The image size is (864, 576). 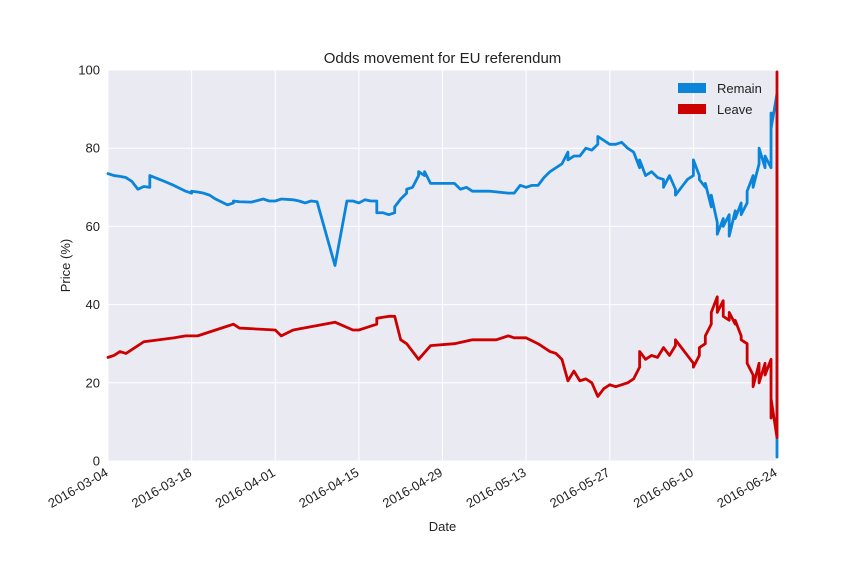 I want to click on legend-swatch-leave, so click(x=692, y=109).